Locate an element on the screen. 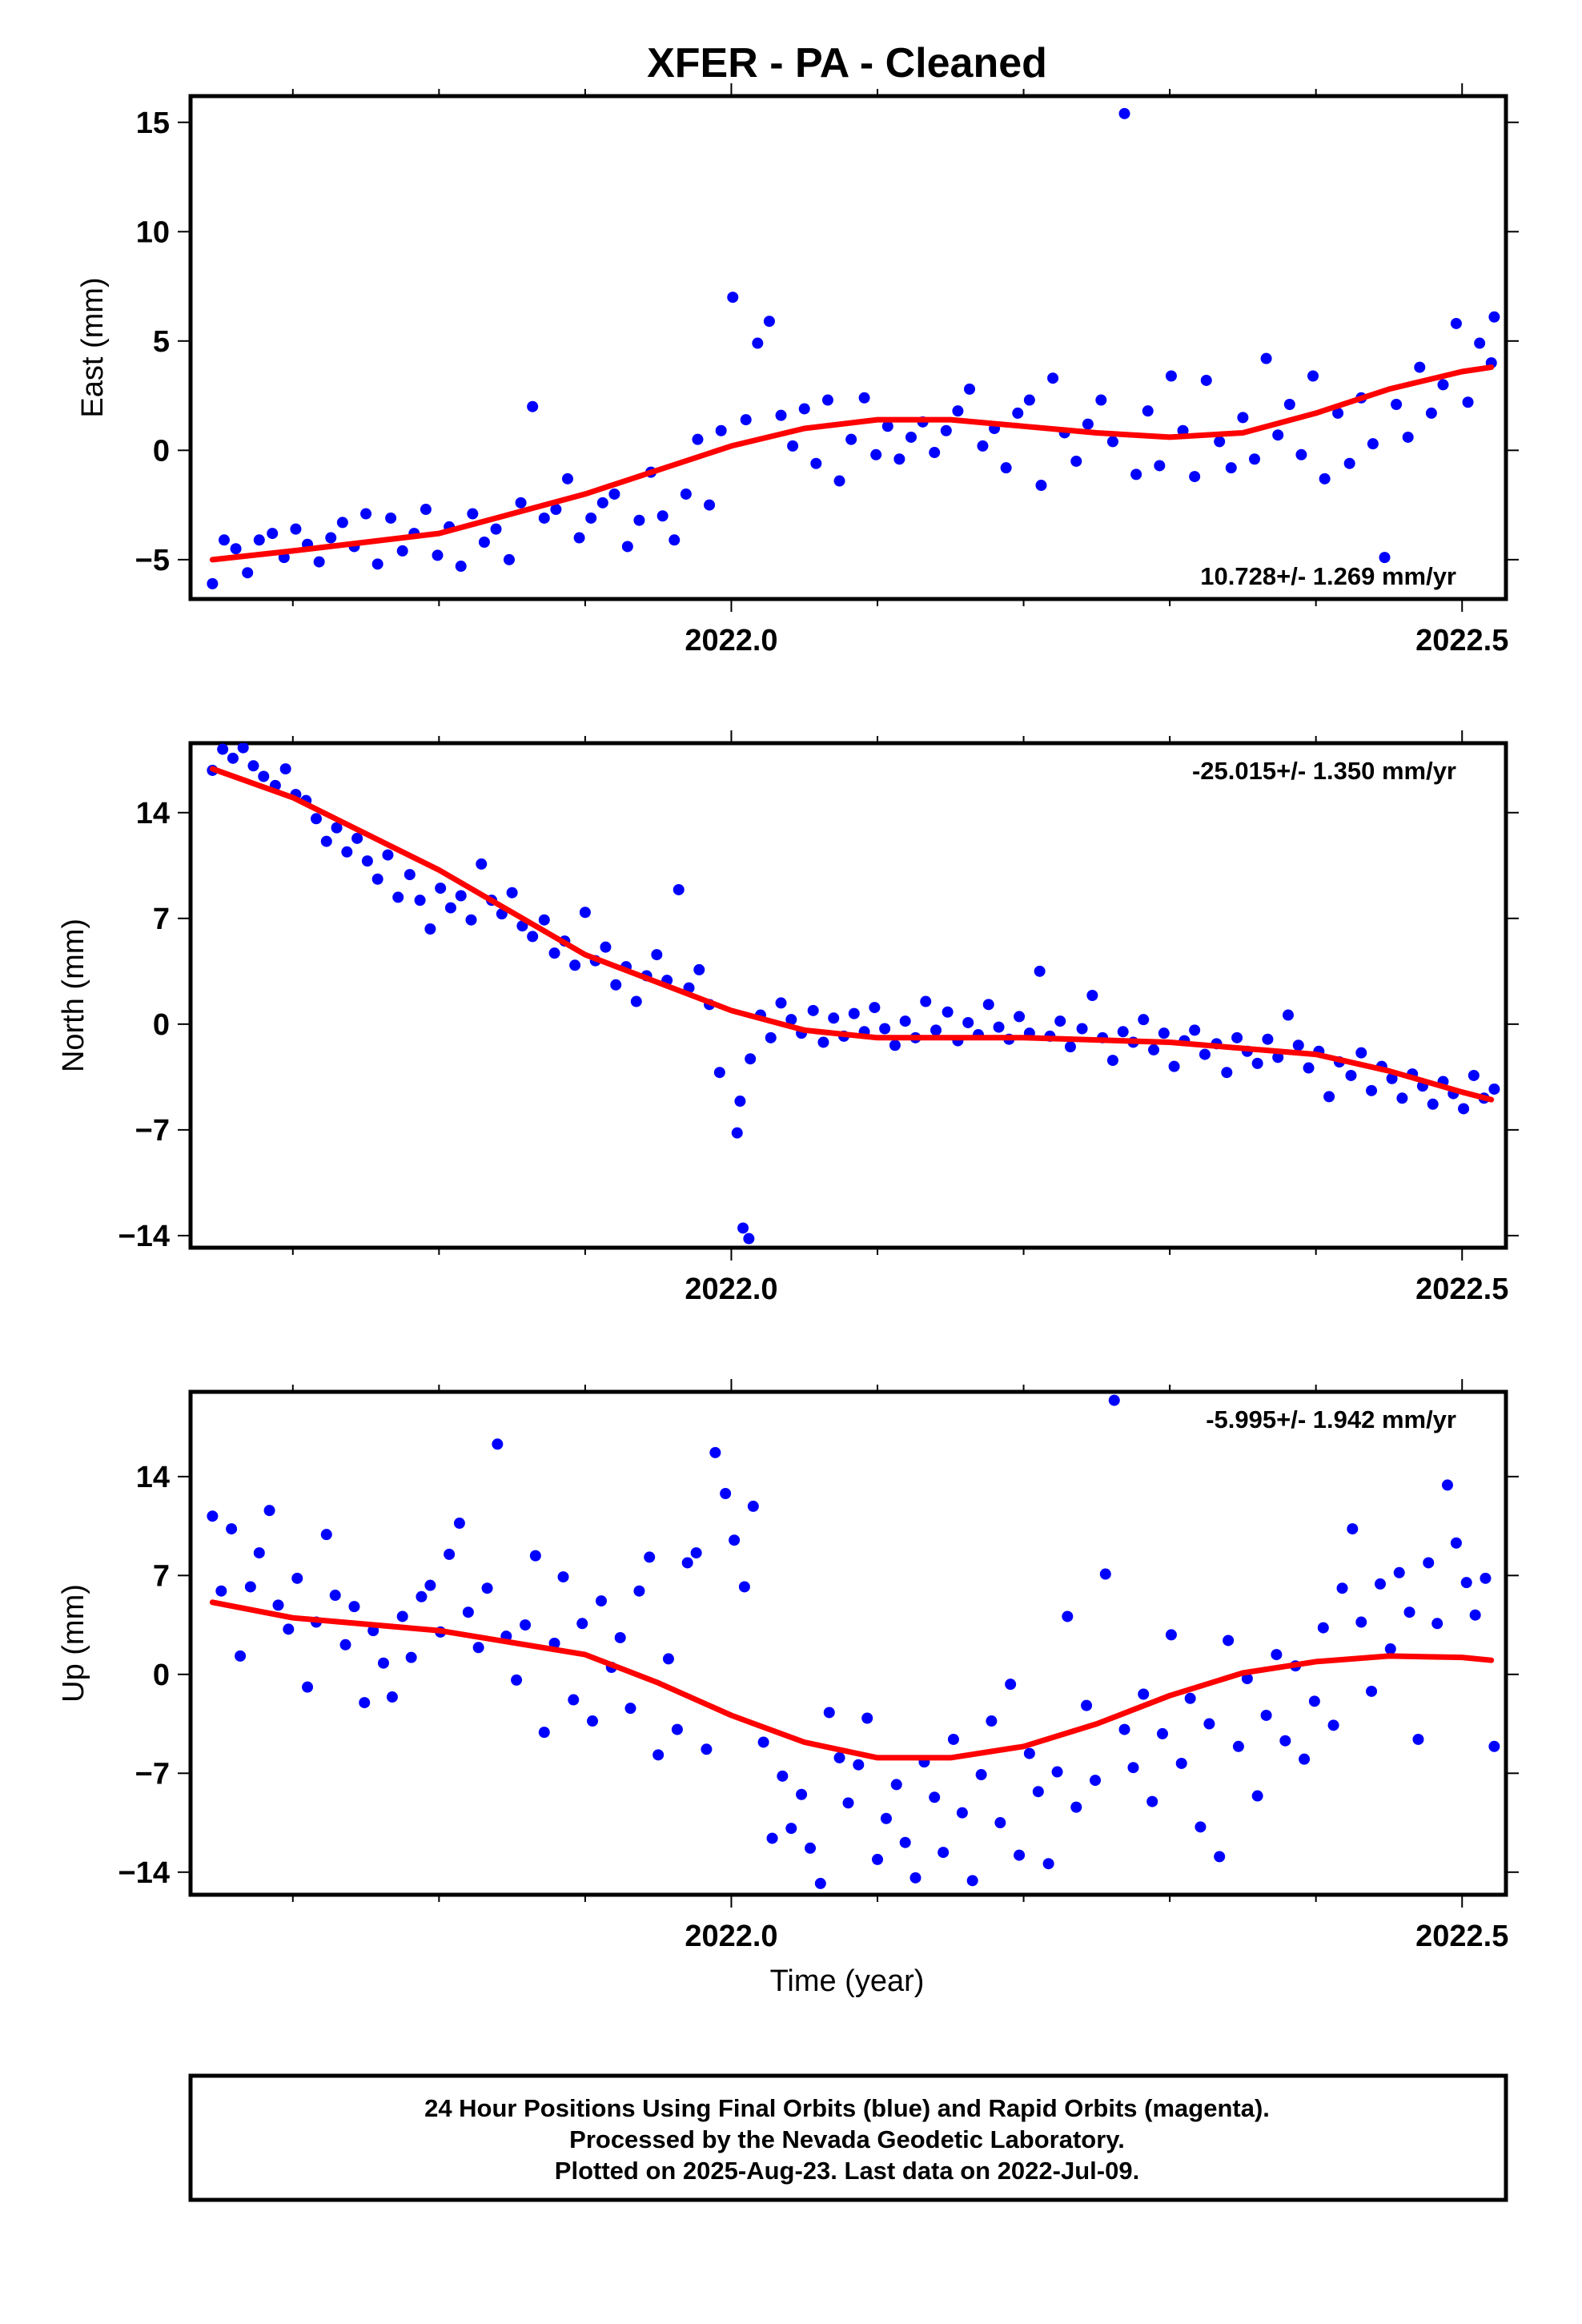 This screenshot has width=1582, height=2324. y-tick-label: −7 is located at coordinates (152, 1131).